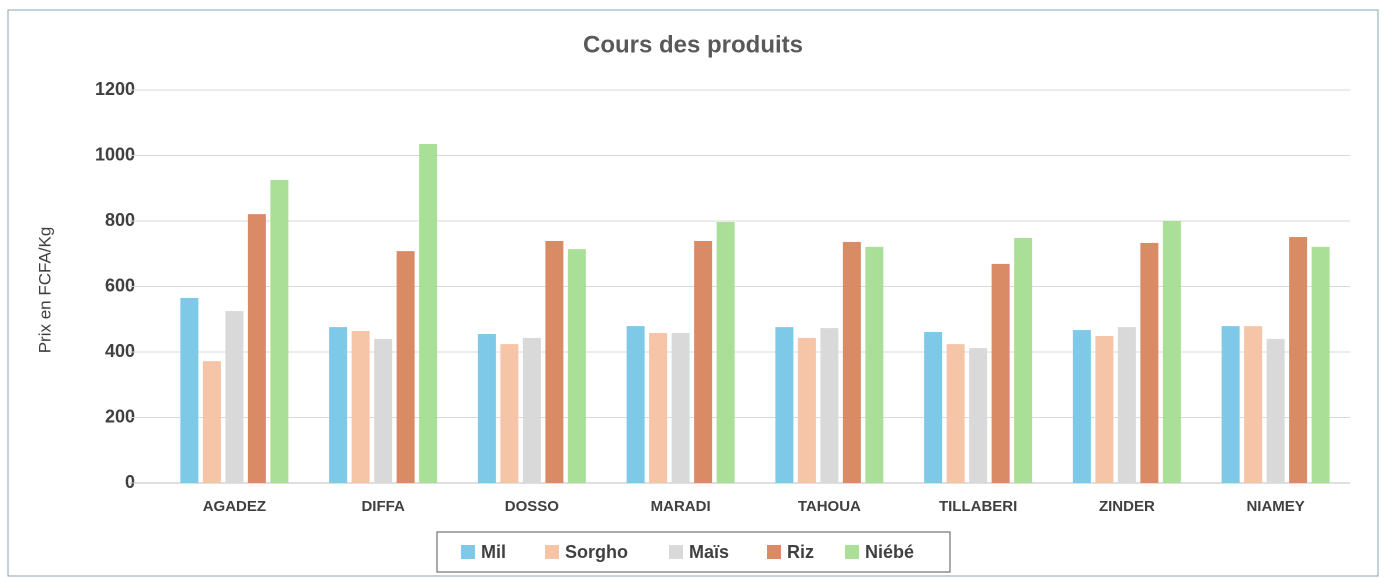 This screenshot has height=578, width=1386. Describe the element at coordinates (120, 220) in the screenshot. I see `y-tick-label: 800` at that location.